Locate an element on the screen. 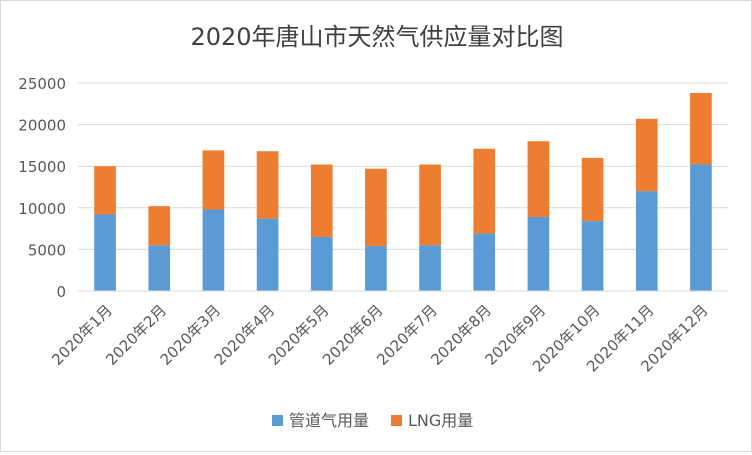 The width and height of the screenshot is (752, 455). legend: 管道气用量 LNG用量 is located at coordinates (372, 420).